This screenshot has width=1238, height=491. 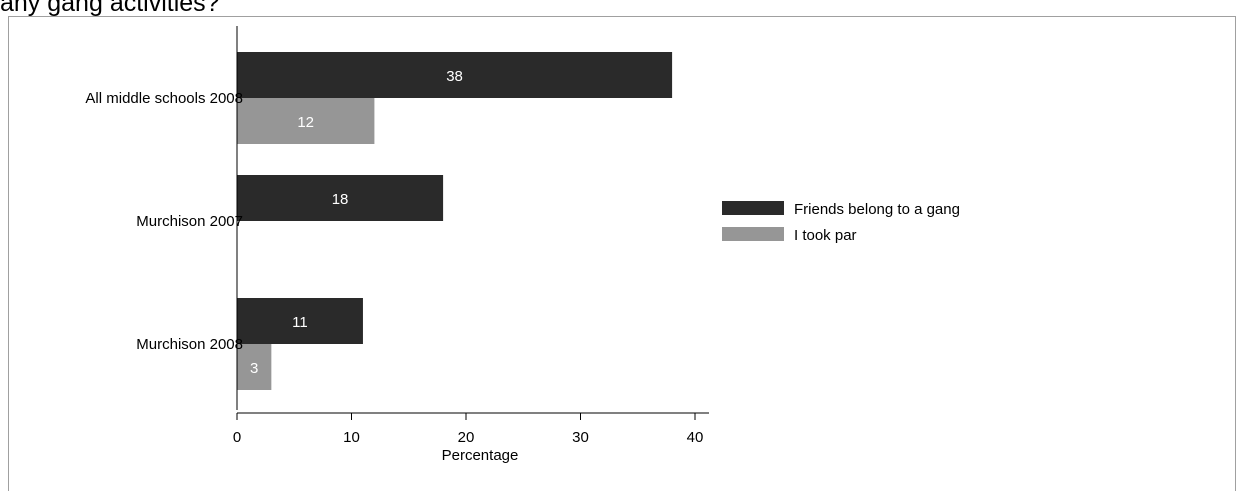 What do you see at coordinates (466, 437) in the screenshot?
I see `x-tick-label: 20` at bounding box center [466, 437].